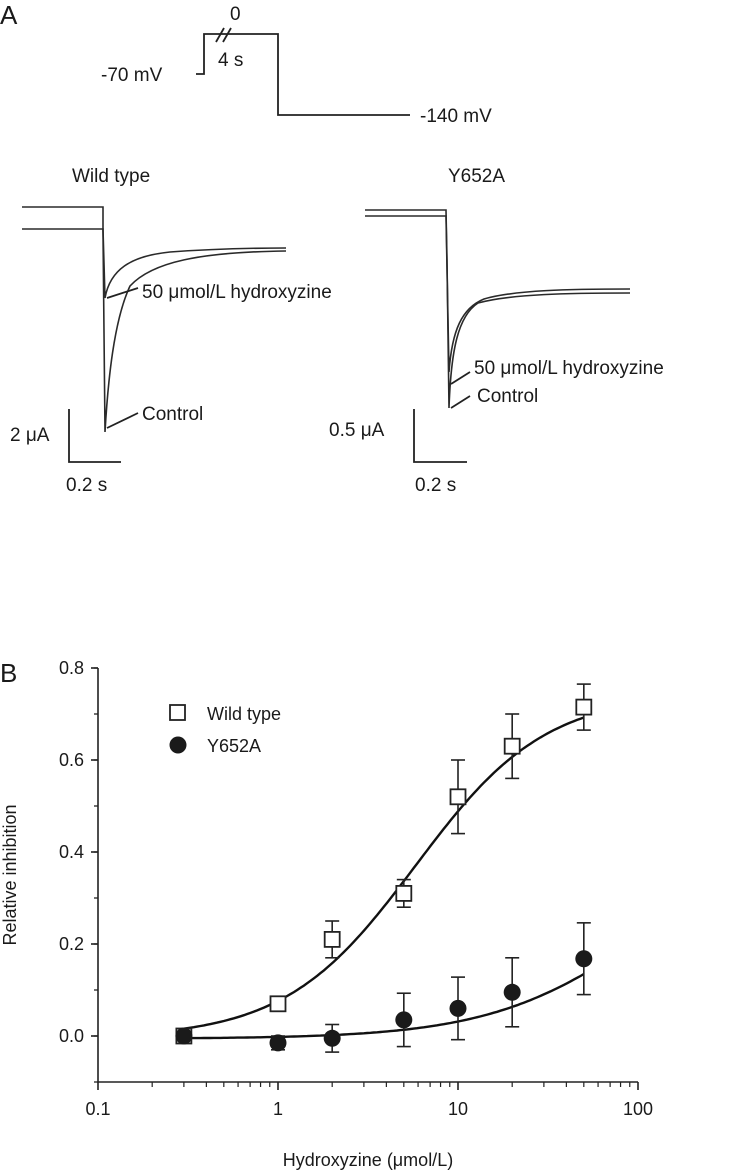  I want to click on y-tick-label-2: 0.4, so click(71, 852).